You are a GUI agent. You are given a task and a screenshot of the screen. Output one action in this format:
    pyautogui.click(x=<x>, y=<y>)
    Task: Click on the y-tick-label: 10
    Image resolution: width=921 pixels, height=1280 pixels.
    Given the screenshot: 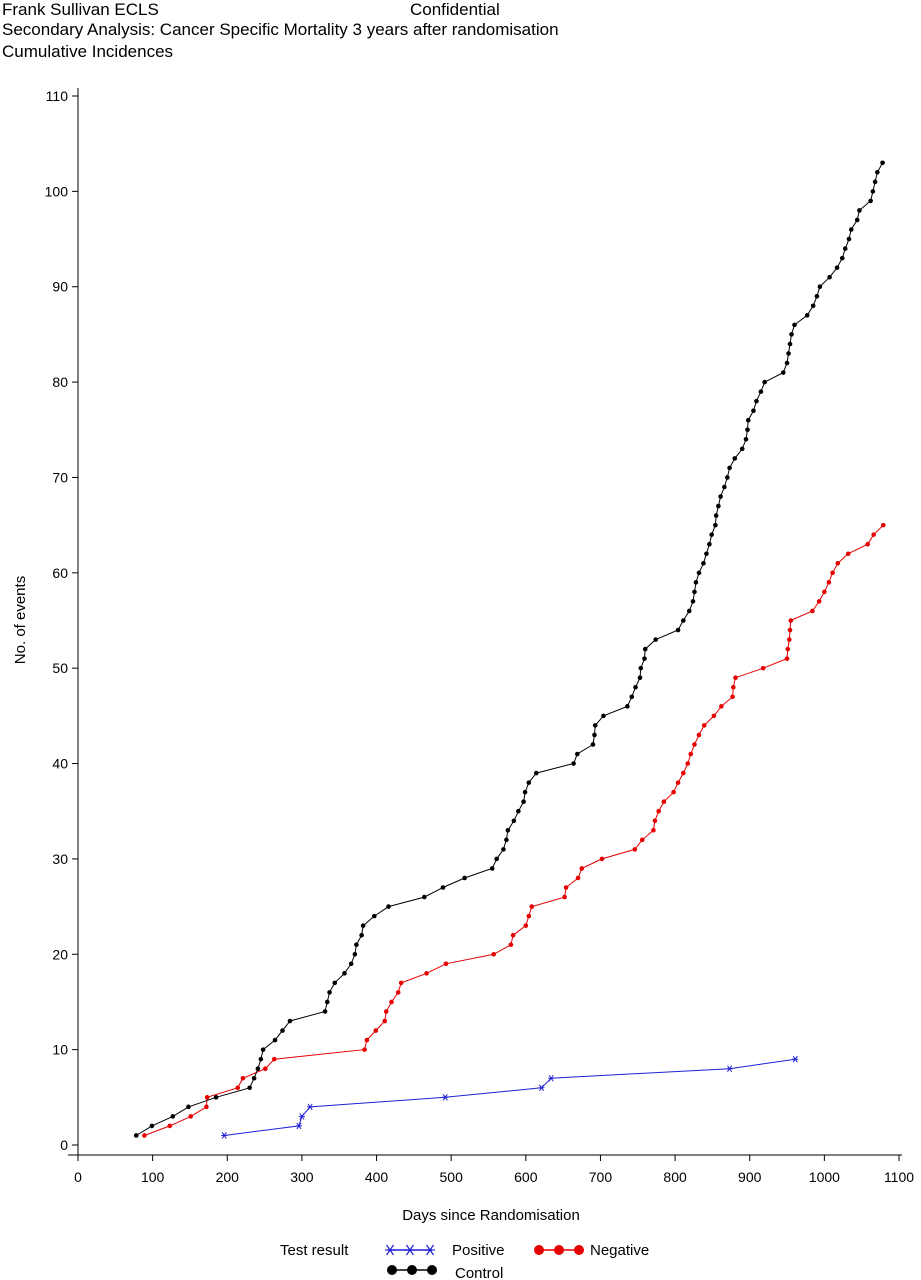 What is the action you would take?
    pyautogui.click(x=60, y=1050)
    